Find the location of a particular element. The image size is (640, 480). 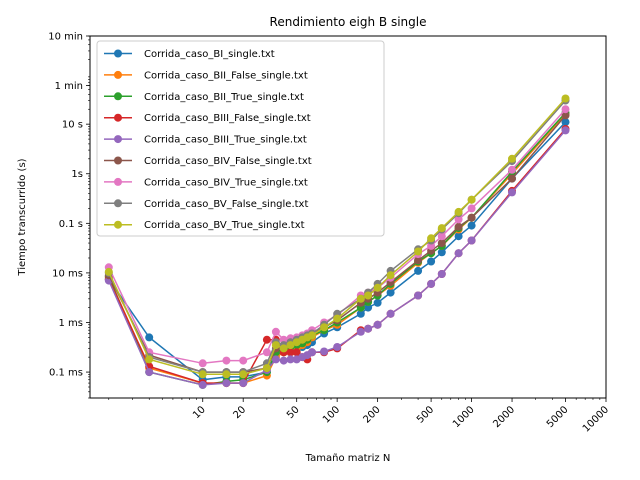

legend-label: Corrida_caso_BII_False_single.txt is located at coordinates (226, 75).